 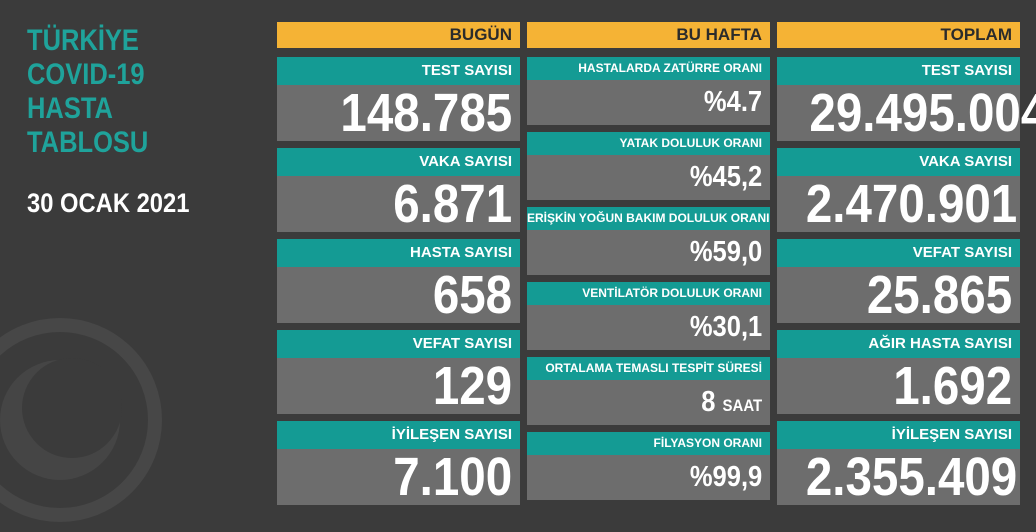 I want to click on value-number: %30,1, so click(x=725, y=327).